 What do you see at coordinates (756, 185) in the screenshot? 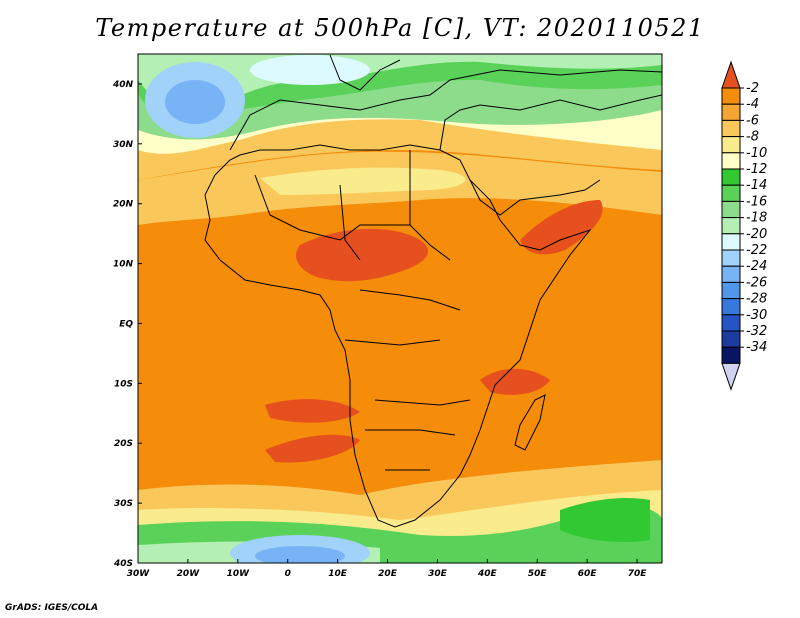
I see `colorbar-label: -14` at bounding box center [756, 185].